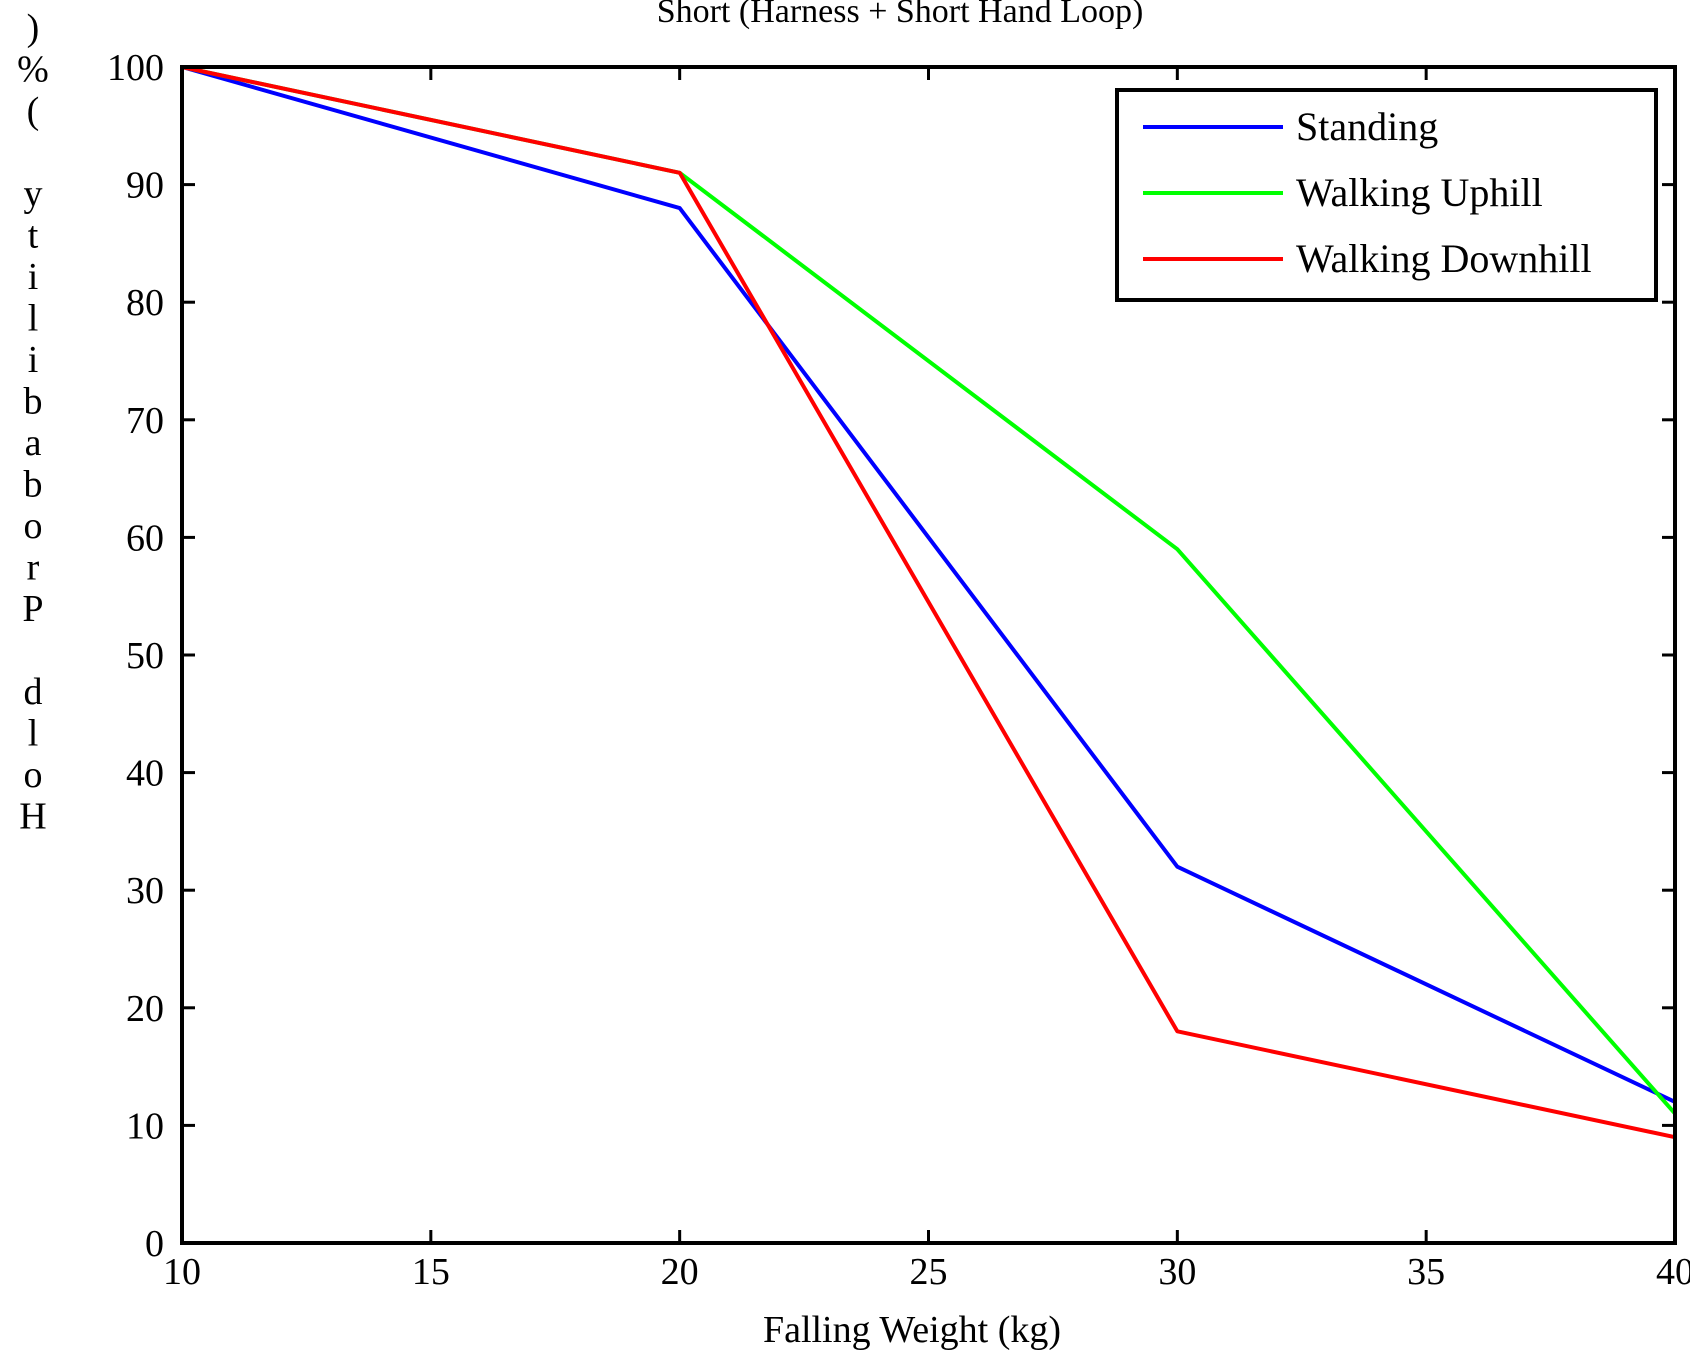  Describe the element at coordinates (145, 1009) in the screenshot. I see `y-tick-label: 20` at that location.